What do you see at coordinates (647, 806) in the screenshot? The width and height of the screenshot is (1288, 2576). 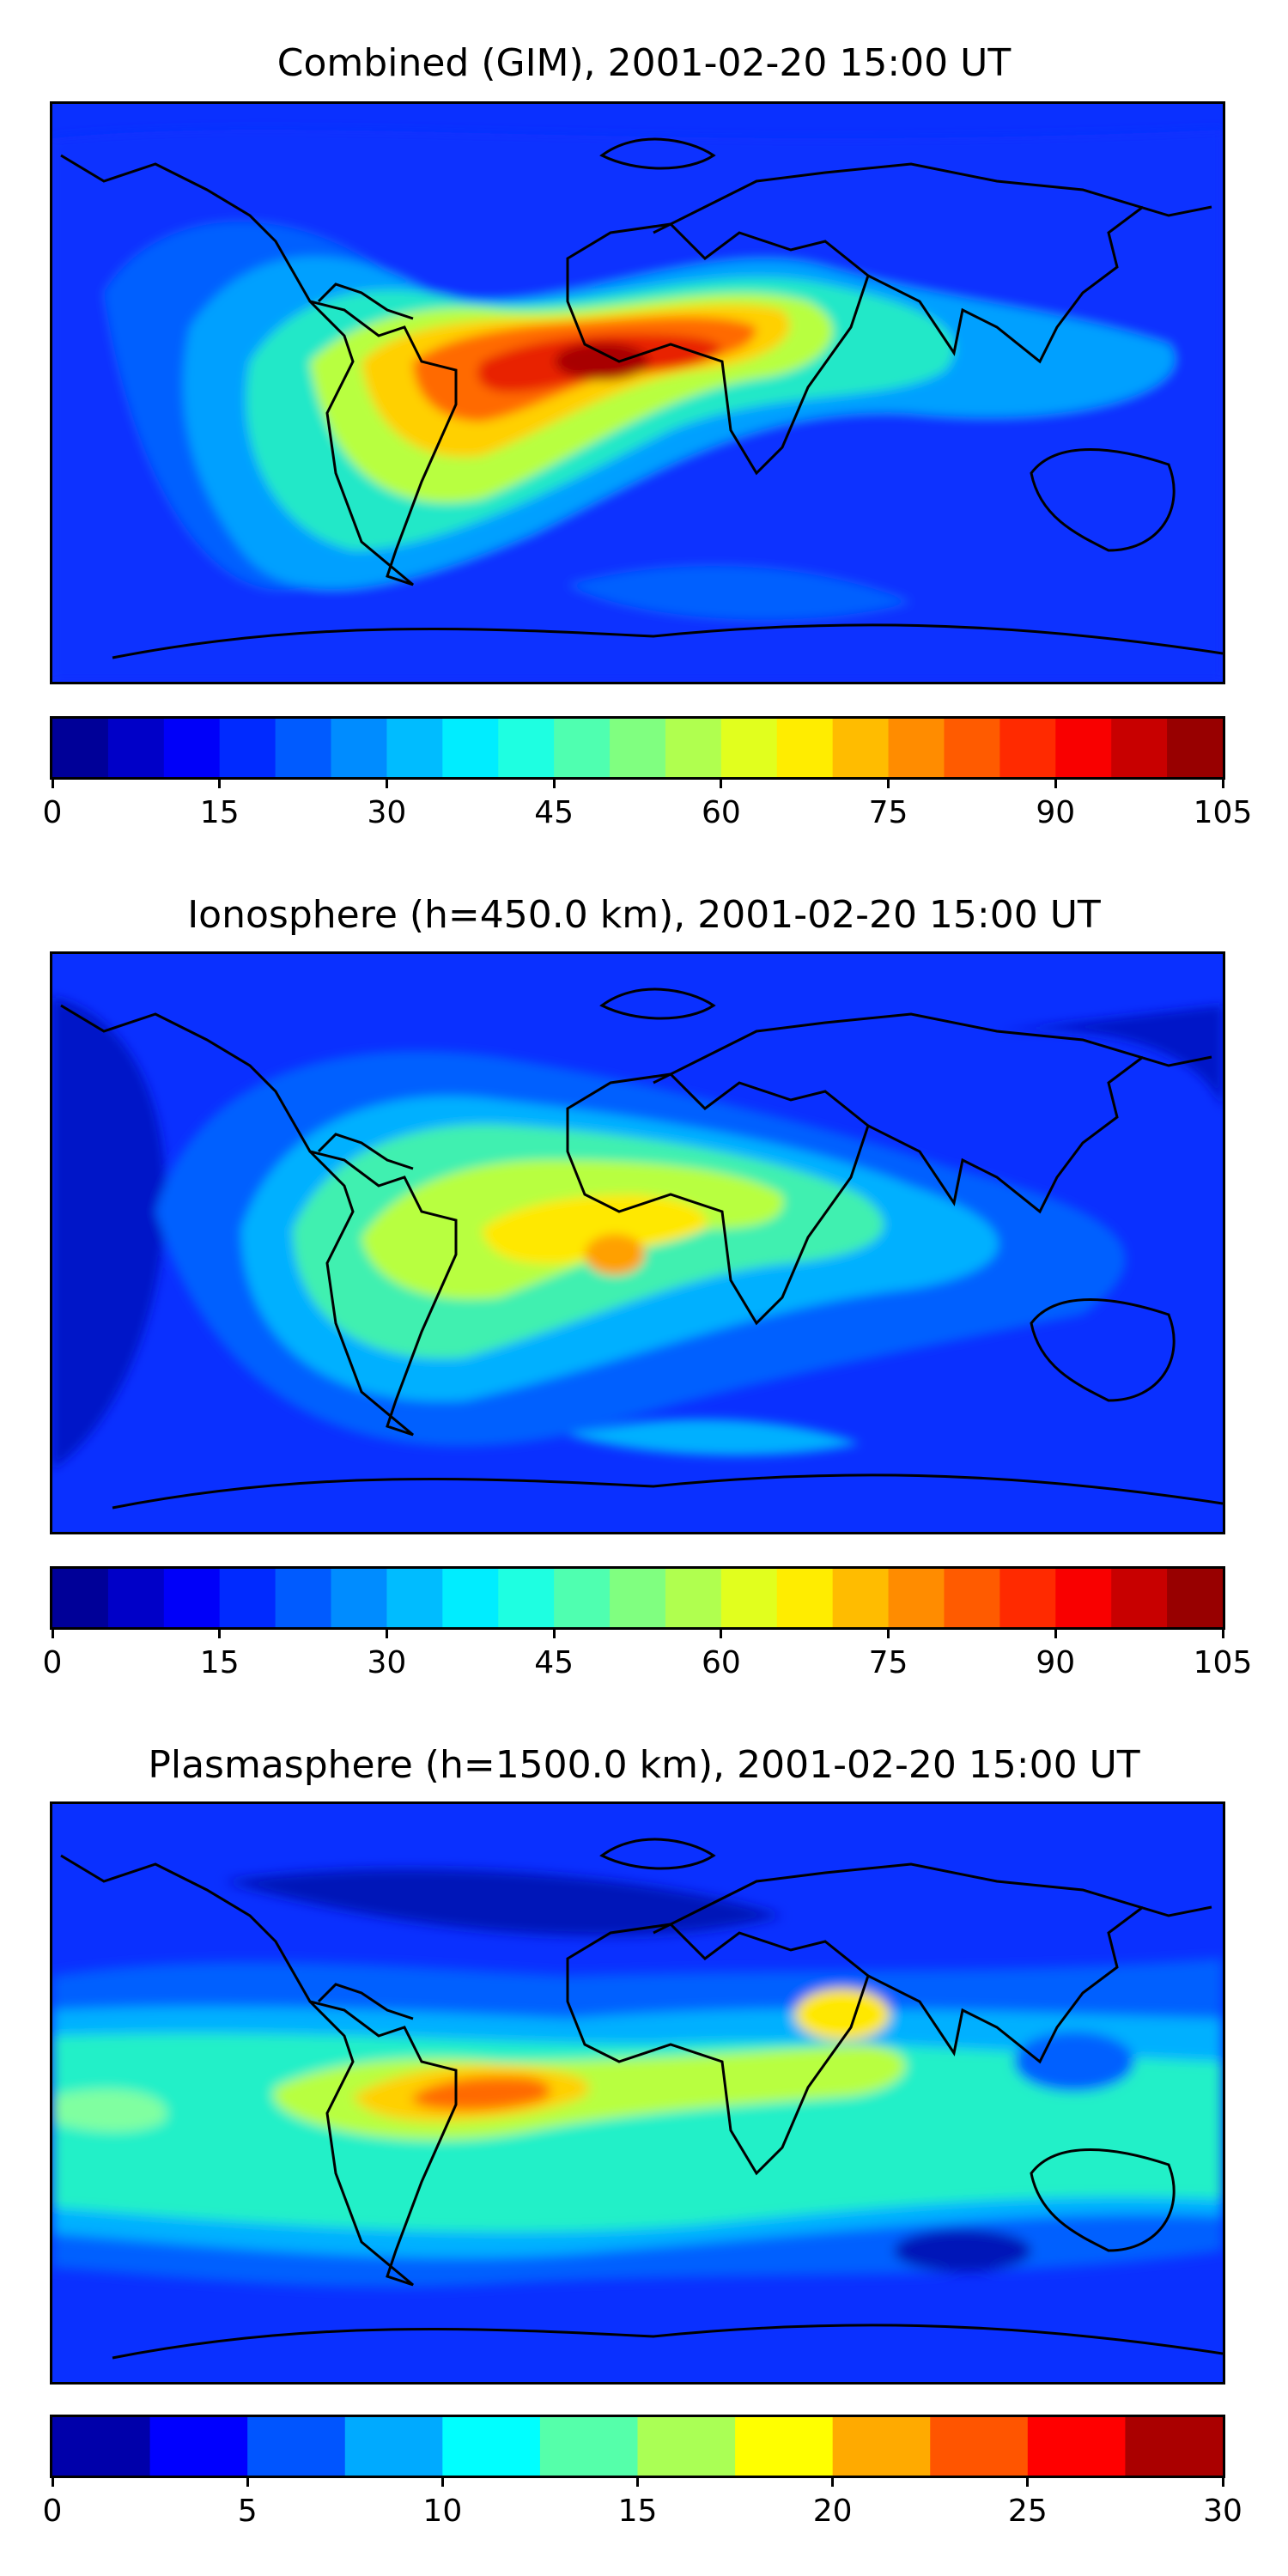 I see `panel-1-colorbar-ticks: 0 15 30 45 60 75 90 105` at bounding box center [647, 806].